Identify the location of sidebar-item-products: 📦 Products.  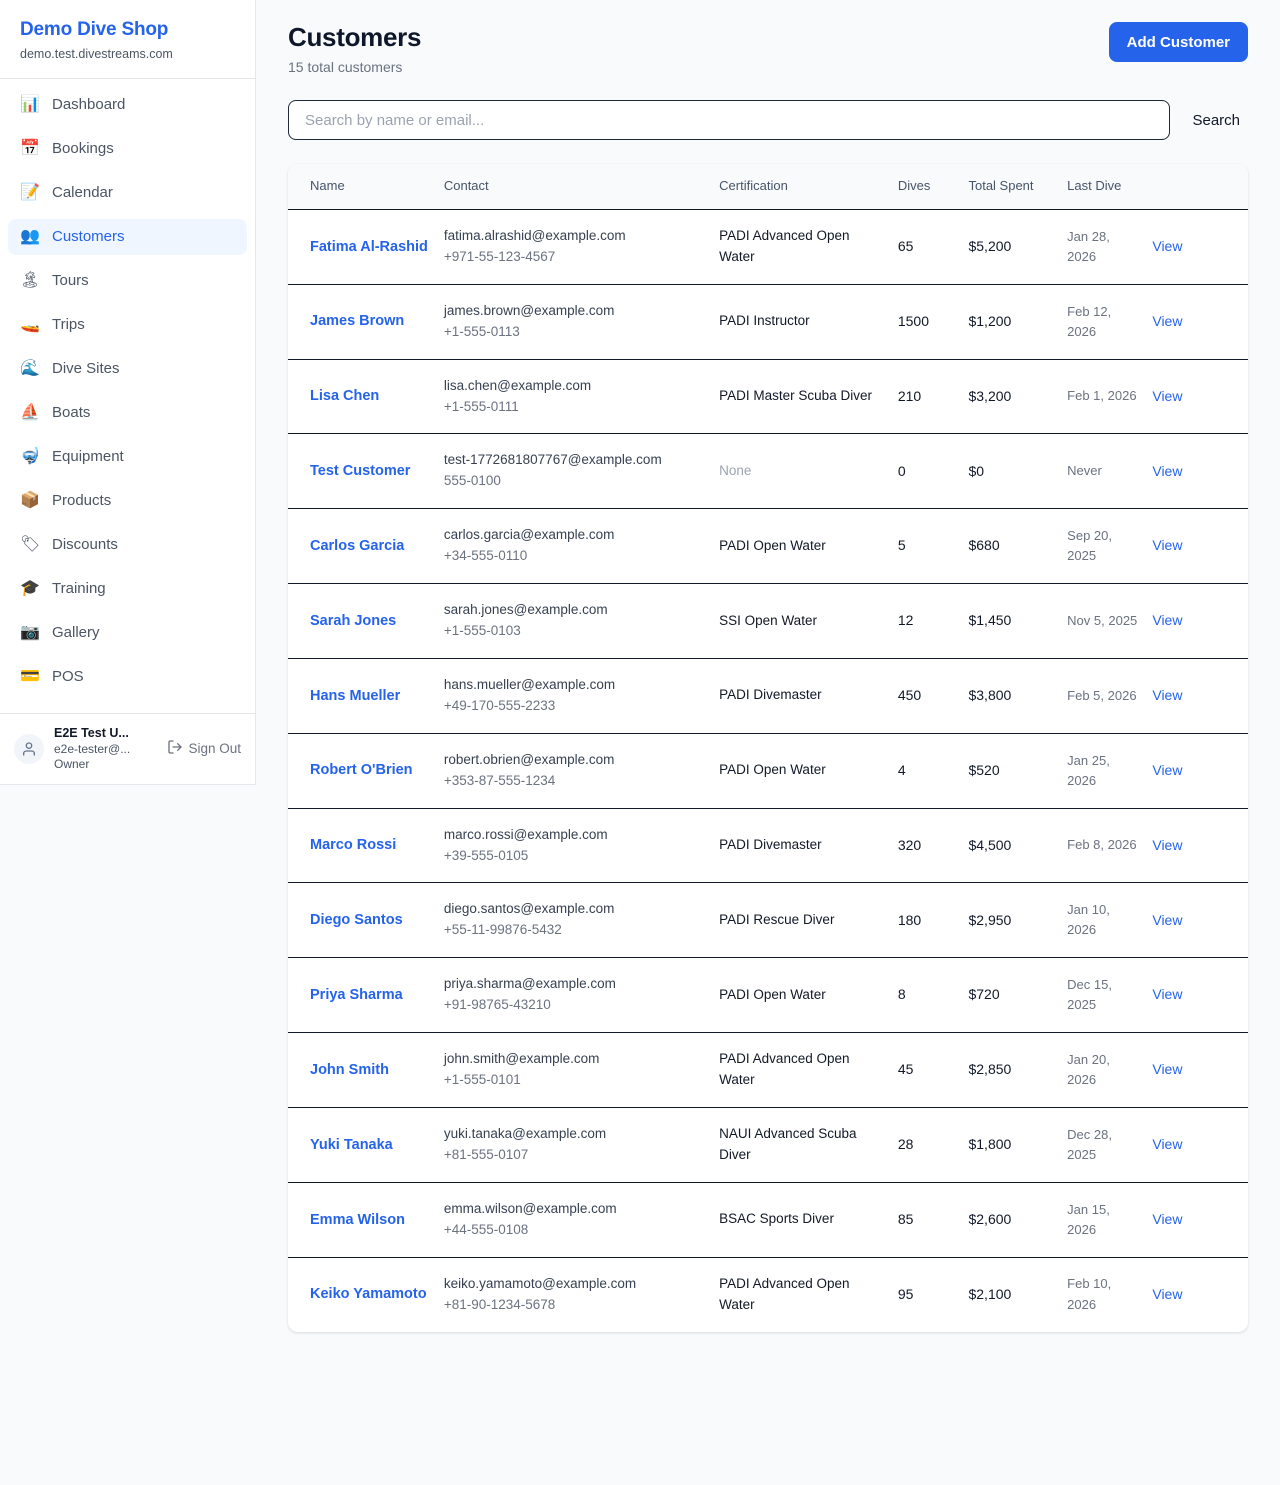
(127, 501).